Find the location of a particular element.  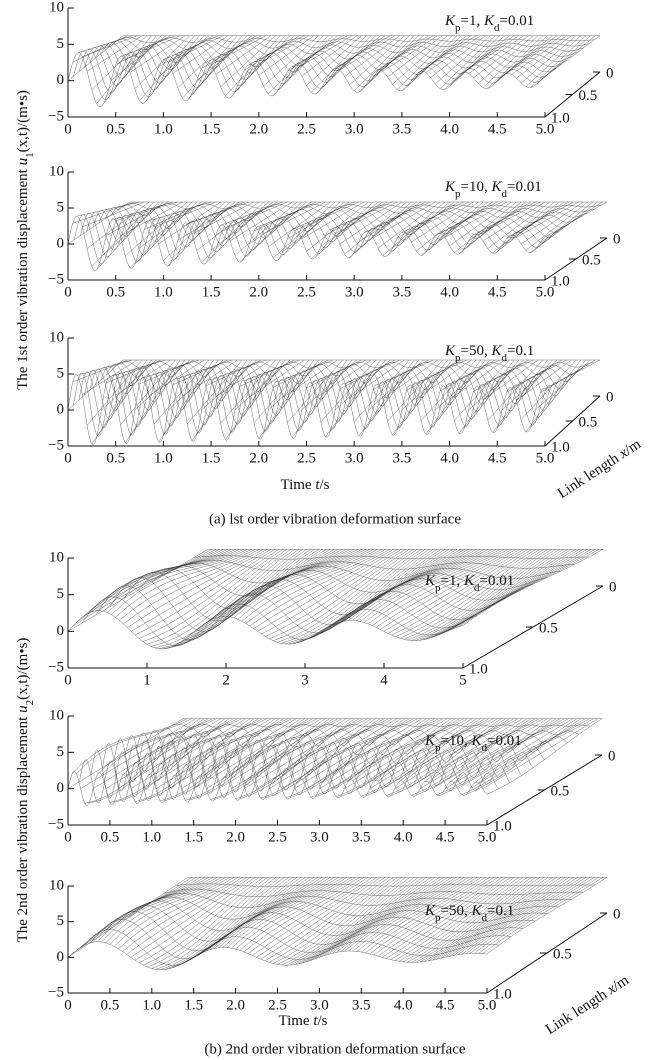

text-part: =0.01 is located at coordinates (504, 741).